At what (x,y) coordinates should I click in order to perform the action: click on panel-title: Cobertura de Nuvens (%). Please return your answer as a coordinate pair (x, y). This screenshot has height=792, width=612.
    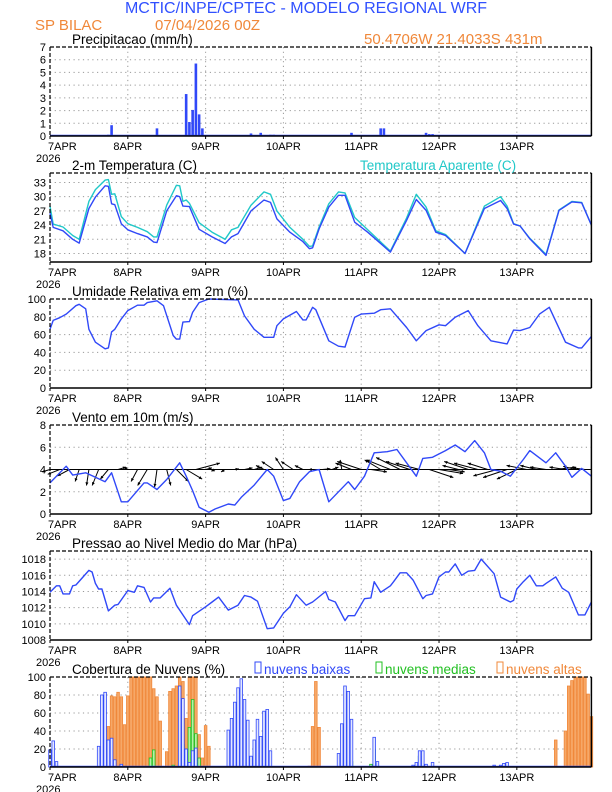
    Looking at the image, I should click on (148, 669).